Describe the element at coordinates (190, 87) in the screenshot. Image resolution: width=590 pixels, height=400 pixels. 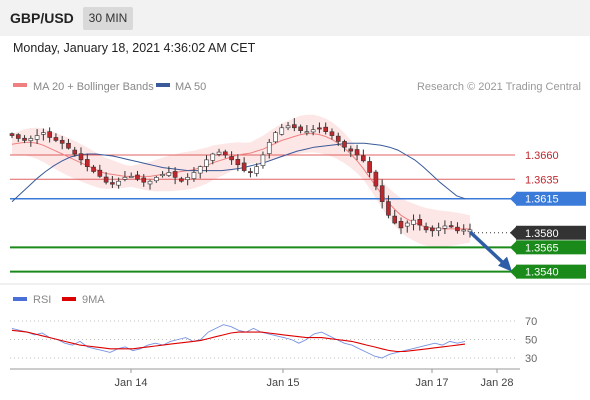
I see `ma50-legend-label: MA 50` at that location.